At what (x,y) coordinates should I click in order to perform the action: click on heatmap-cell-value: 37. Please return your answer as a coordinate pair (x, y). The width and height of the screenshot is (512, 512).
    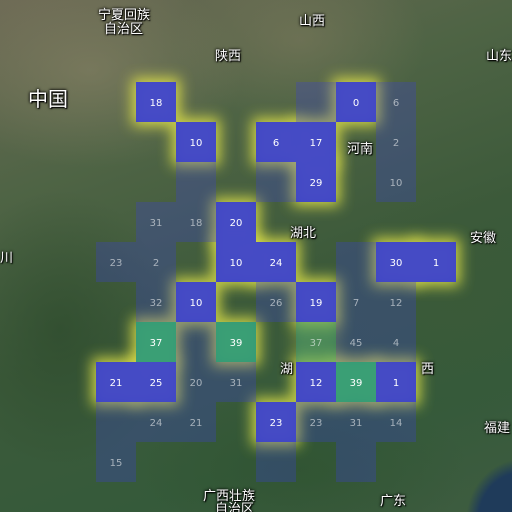
    Looking at the image, I should click on (156, 343).